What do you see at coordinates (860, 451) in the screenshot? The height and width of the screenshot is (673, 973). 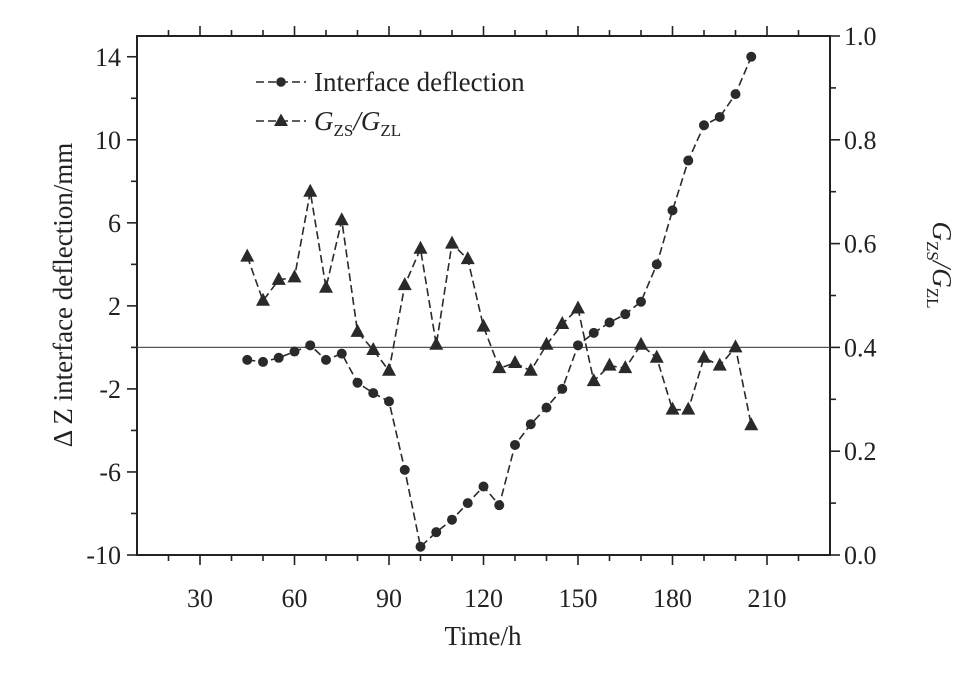 I see `y-right-tick-label: 0.2` at bounding box center [860, 451].